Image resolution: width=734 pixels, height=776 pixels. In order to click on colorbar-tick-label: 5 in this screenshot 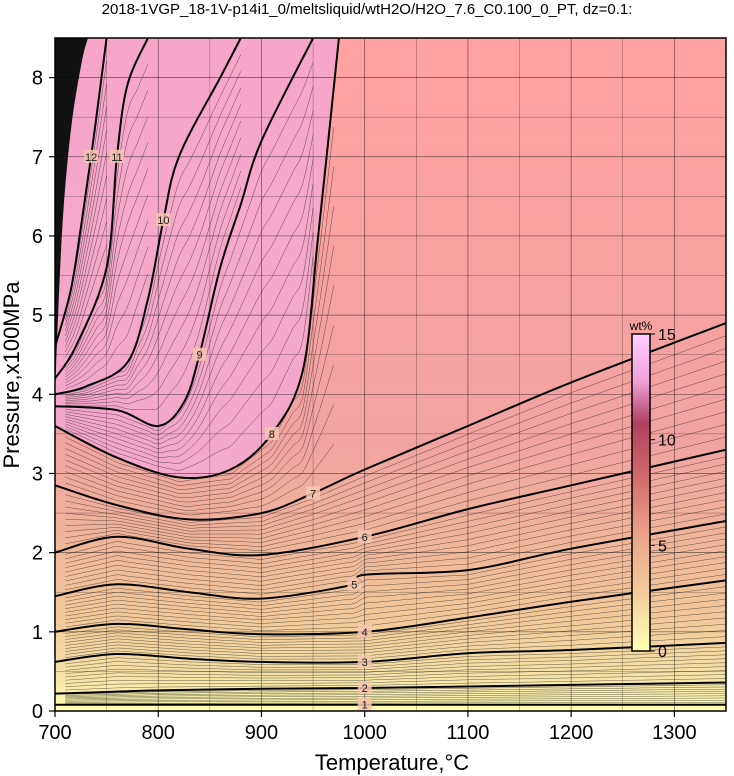, I will do `click(662, 546)`.